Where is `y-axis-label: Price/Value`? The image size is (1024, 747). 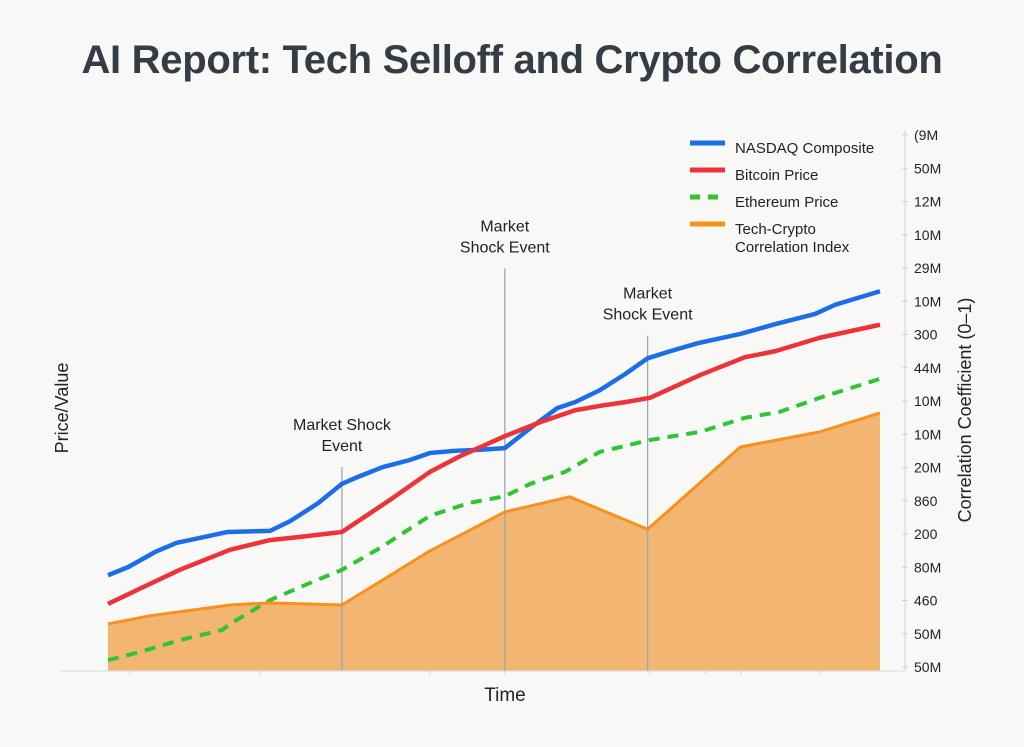
y-axis-label: Price/Value is located at coordinates (62, 408).